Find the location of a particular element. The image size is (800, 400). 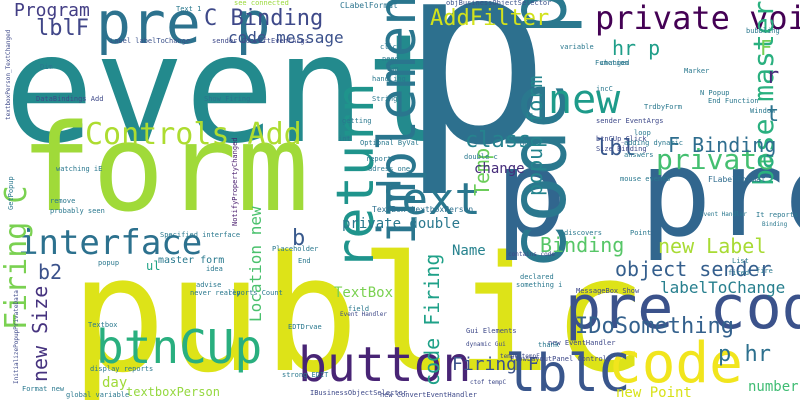

word-end: End is located at coordinates (304, 261).